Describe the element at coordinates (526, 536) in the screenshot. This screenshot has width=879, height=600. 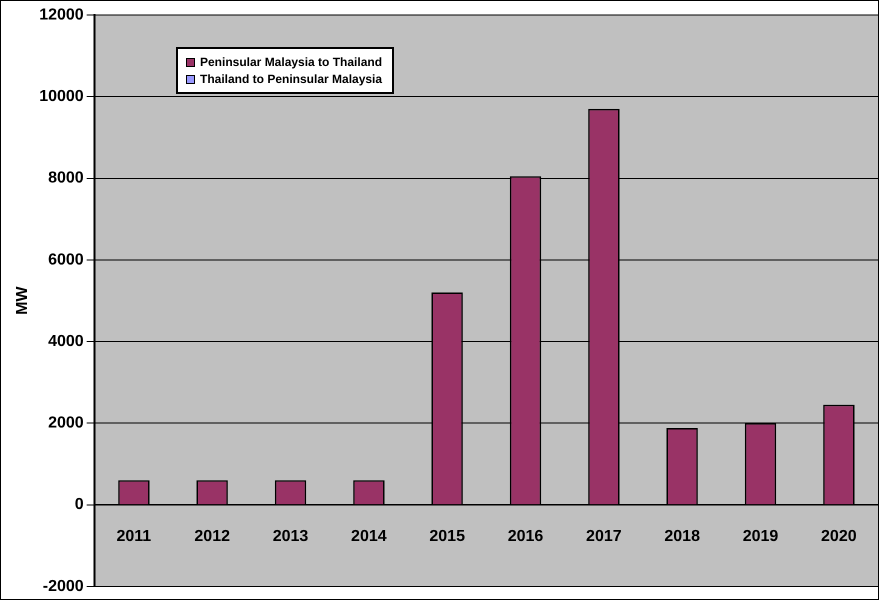
I see `x-tick-label: 2016` at that location.